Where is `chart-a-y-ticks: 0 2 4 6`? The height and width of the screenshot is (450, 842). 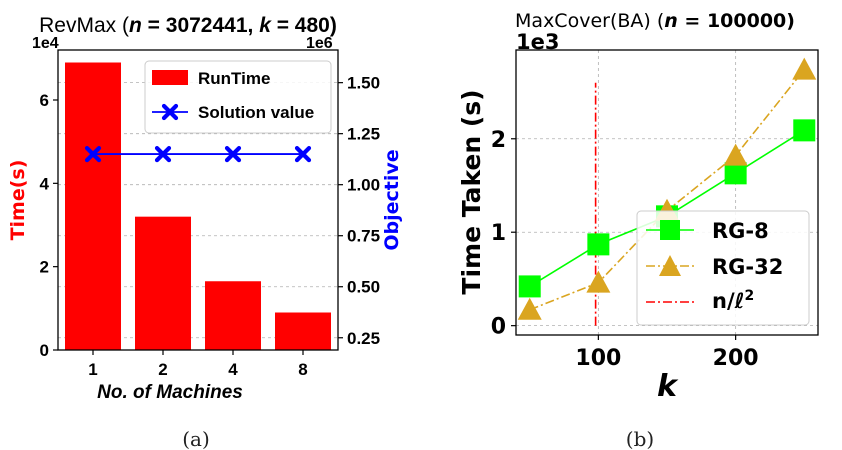 chart-a-y-ticks: 0 2 4 6 is located at coordinates (49, 225).